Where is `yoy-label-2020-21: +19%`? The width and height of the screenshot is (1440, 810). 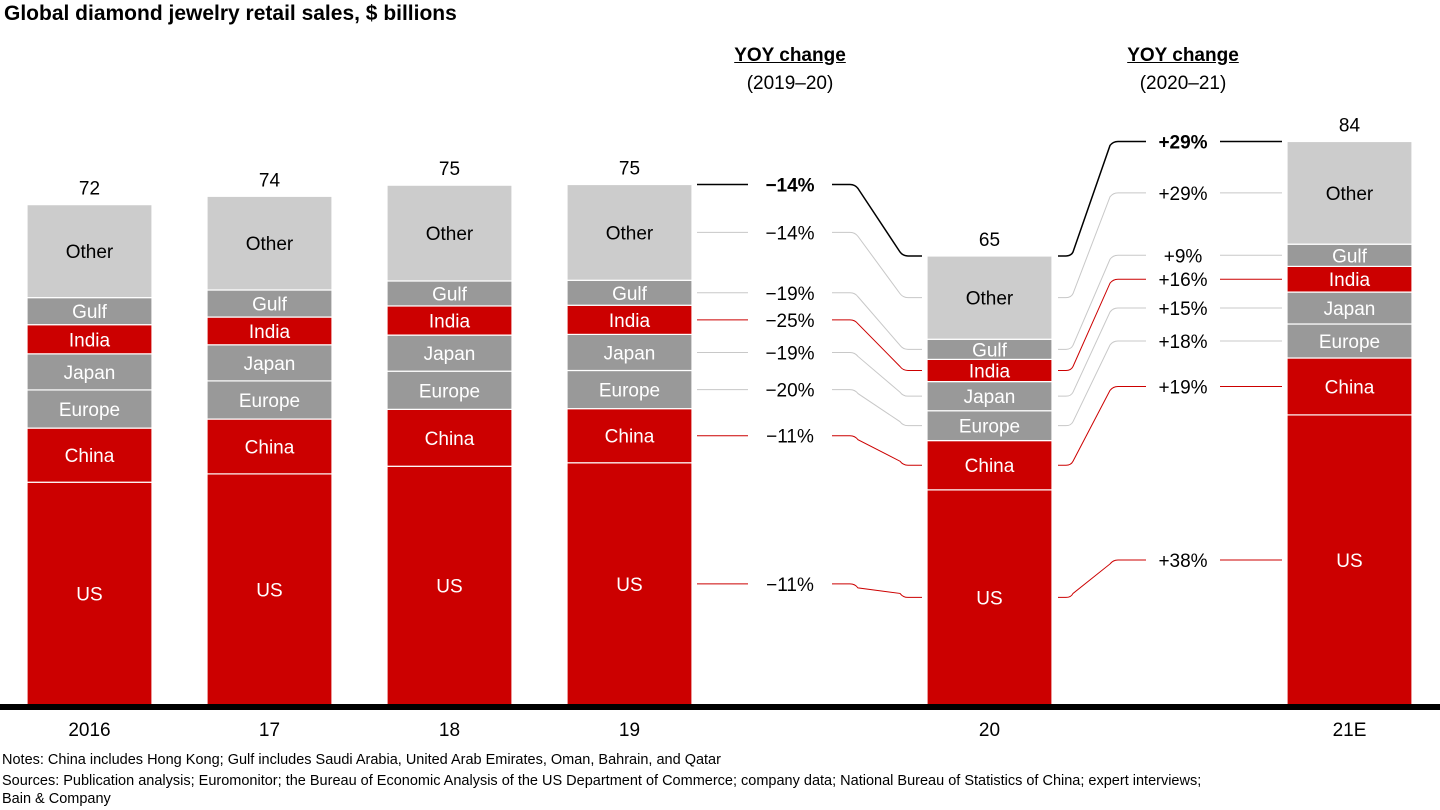 yoy-label-2020-21: +19% is located at coordinates (1182, 387).